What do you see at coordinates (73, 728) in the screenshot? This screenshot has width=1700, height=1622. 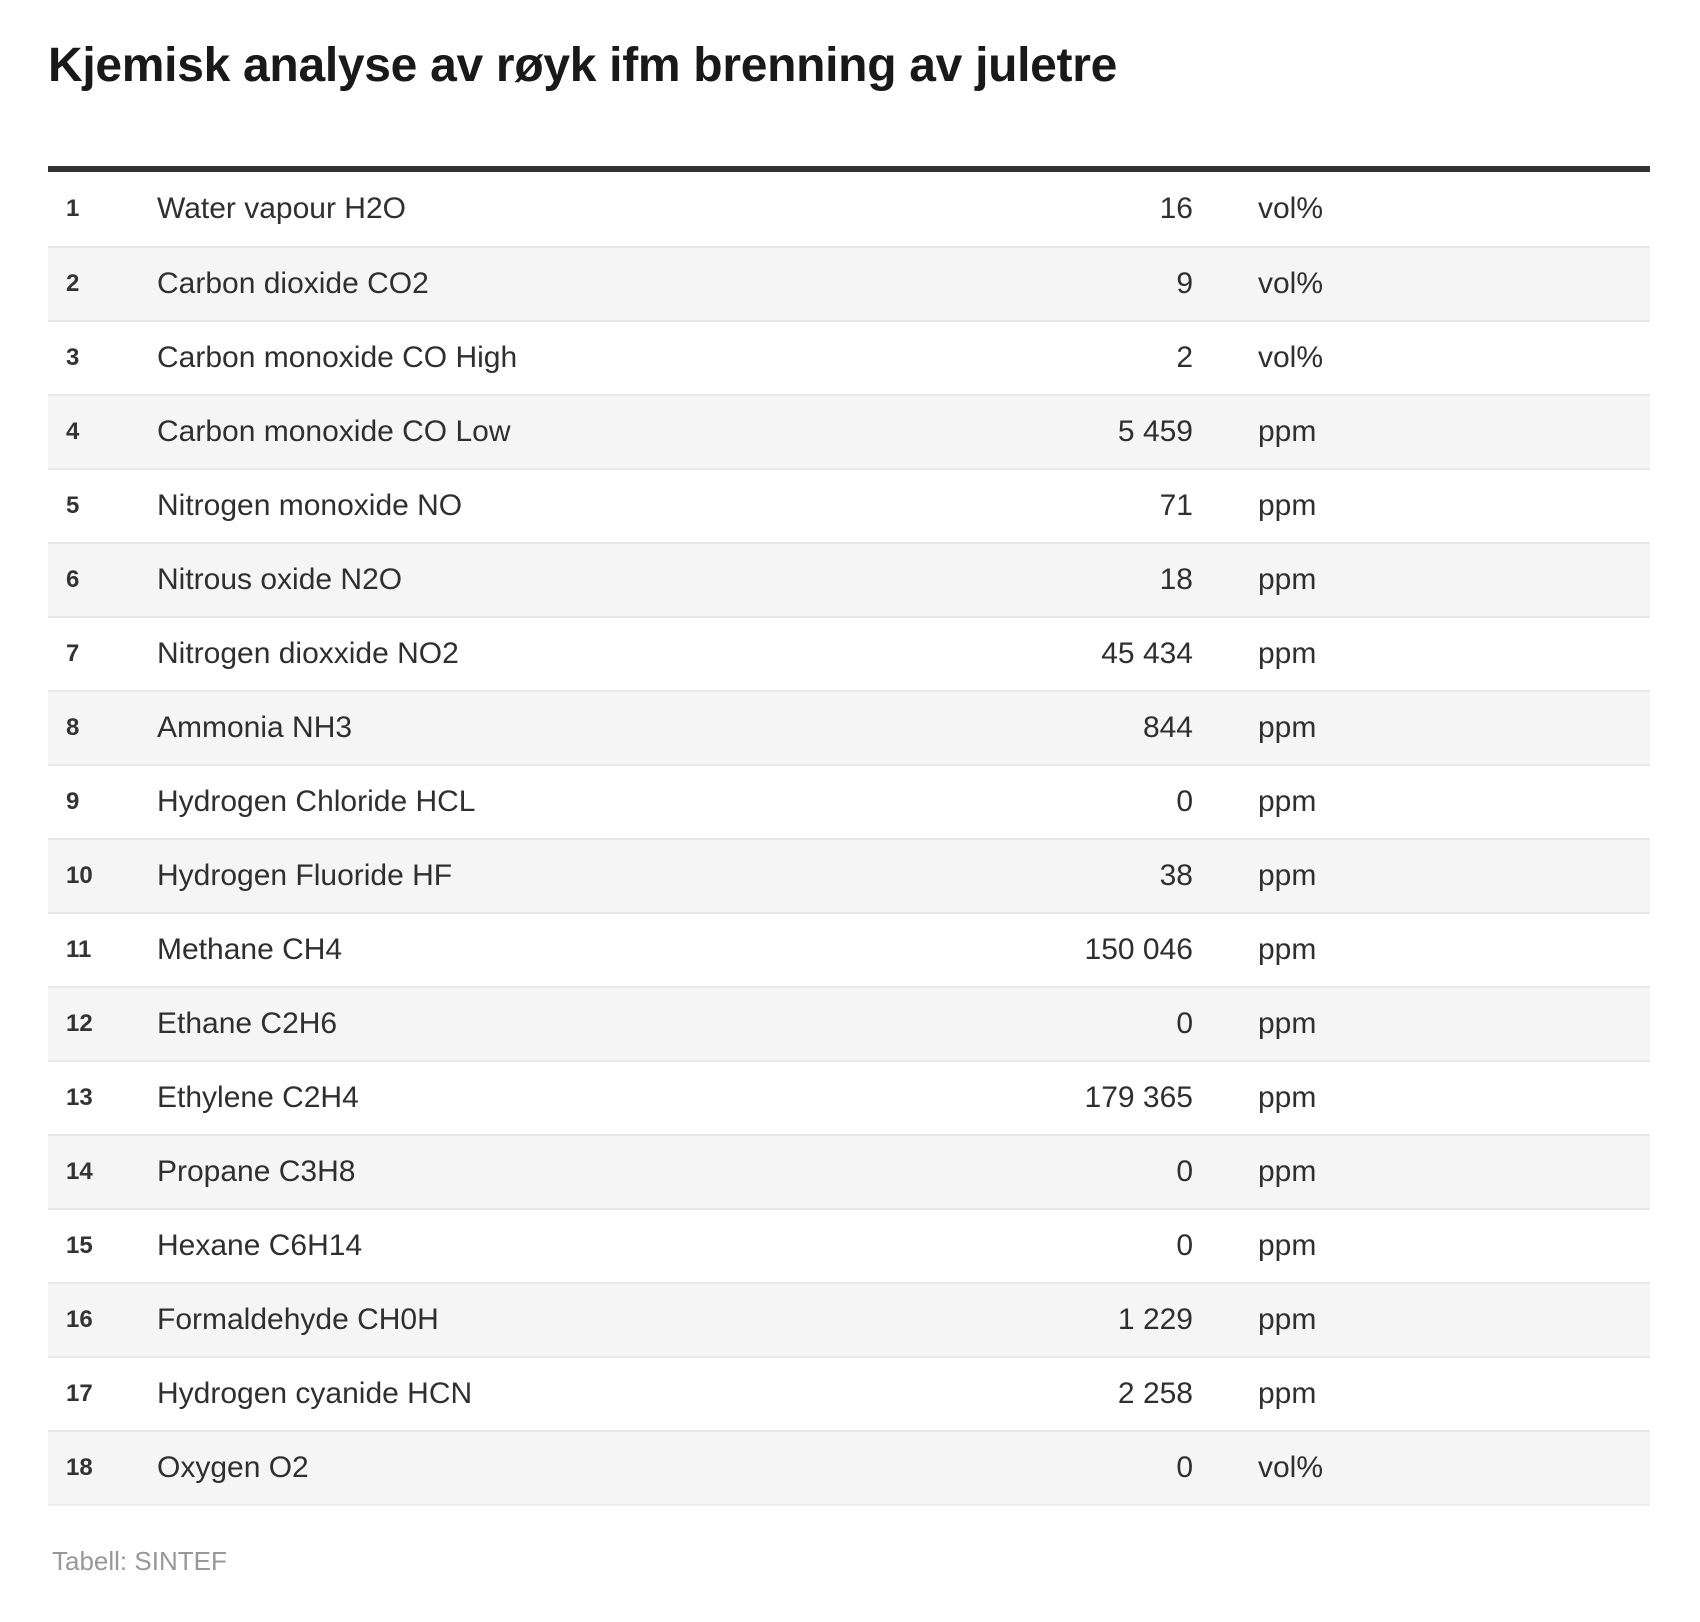 I see `row-index-cell: 8` at bounding box center [73, 728].